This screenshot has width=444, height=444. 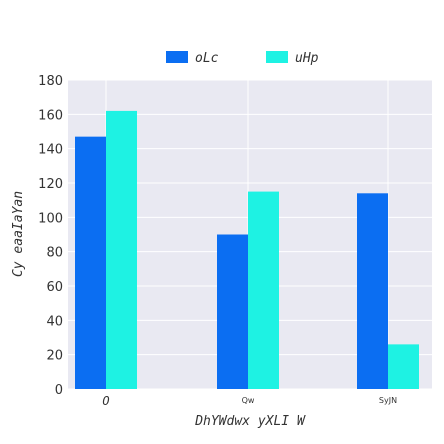 I want to click on y-tick-labels: 0 20 40 60 80 100 120 140 160 180, so click(x=50, y=236).